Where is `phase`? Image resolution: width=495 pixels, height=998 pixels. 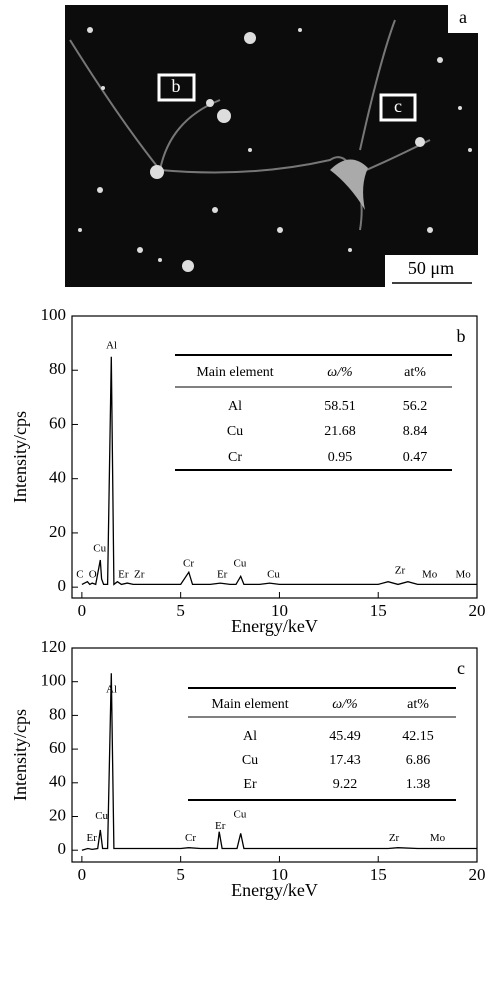
phase is located at coordinates (349, 184).